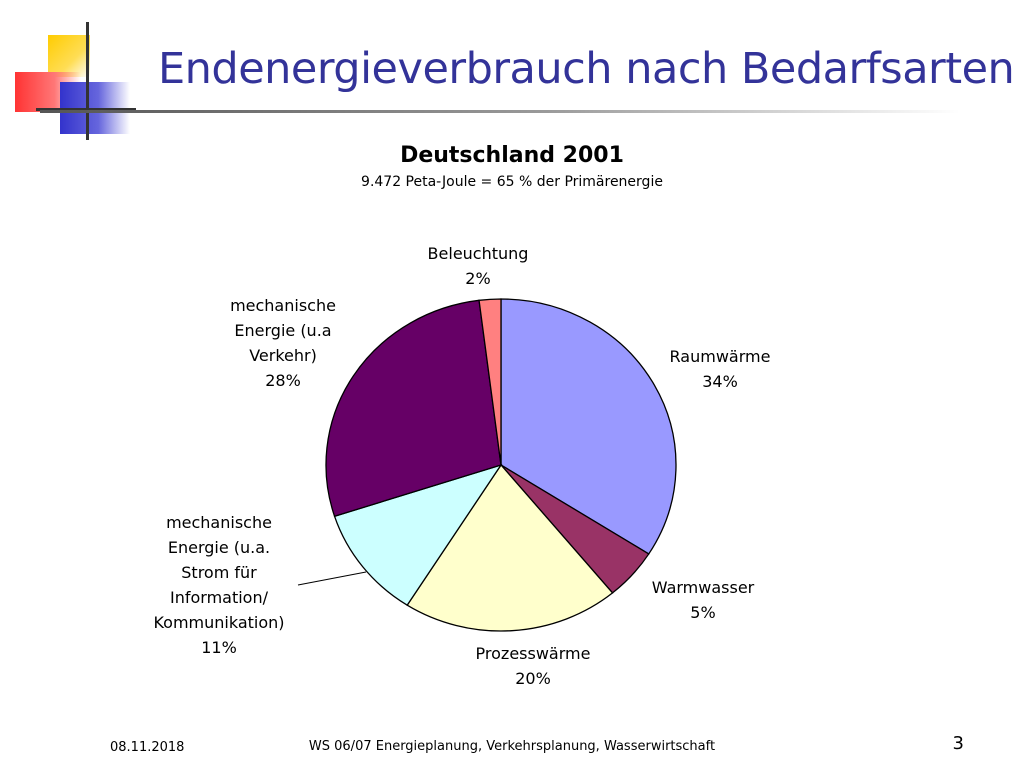 Image resolution: width=1024 pixels, height=768 pixels. I want to click on slice-label: Strom für, so click(219, 572).